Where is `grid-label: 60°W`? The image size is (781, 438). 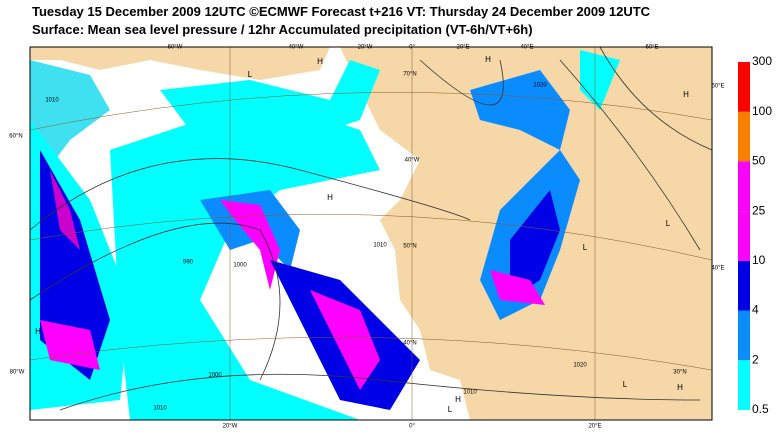 grid-label: 60°W is located at coordinates (175, 48).